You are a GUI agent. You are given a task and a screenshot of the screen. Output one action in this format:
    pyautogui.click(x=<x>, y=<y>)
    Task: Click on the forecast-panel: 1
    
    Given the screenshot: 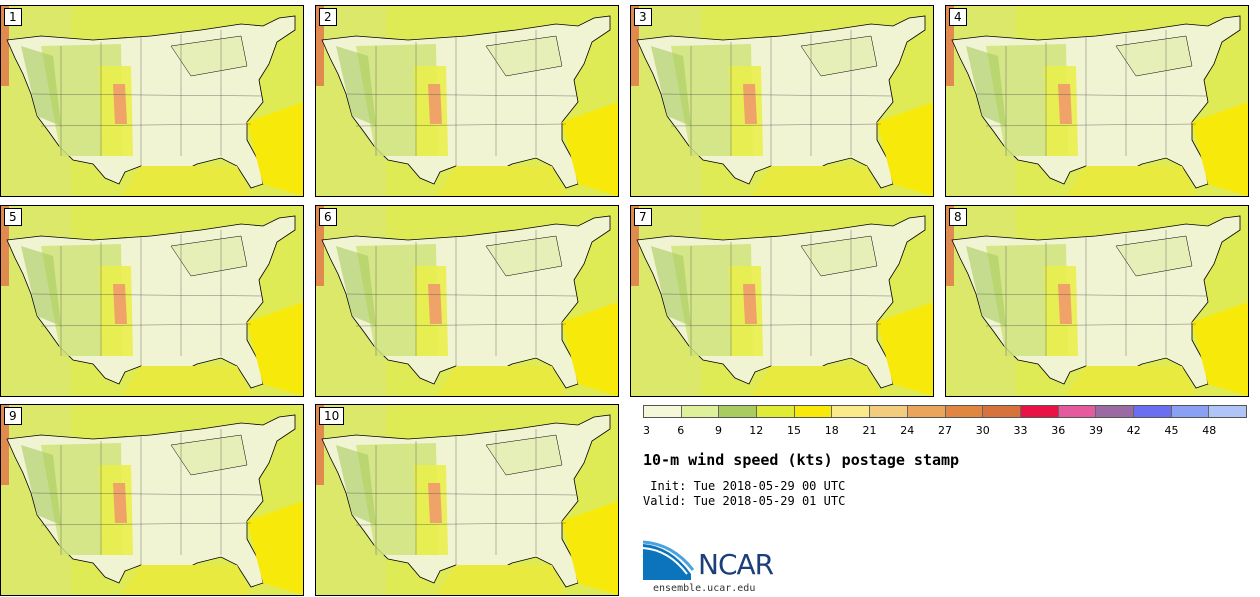 What is the action you would take?
    pyautogui.click(x=152, y=101)
    